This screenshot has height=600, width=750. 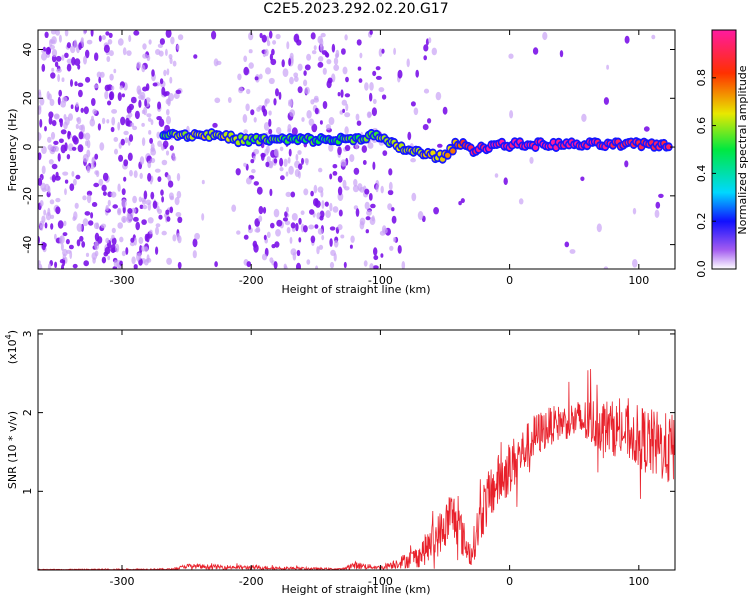 I want to click on signal-cell, so click(x=453, y=151).